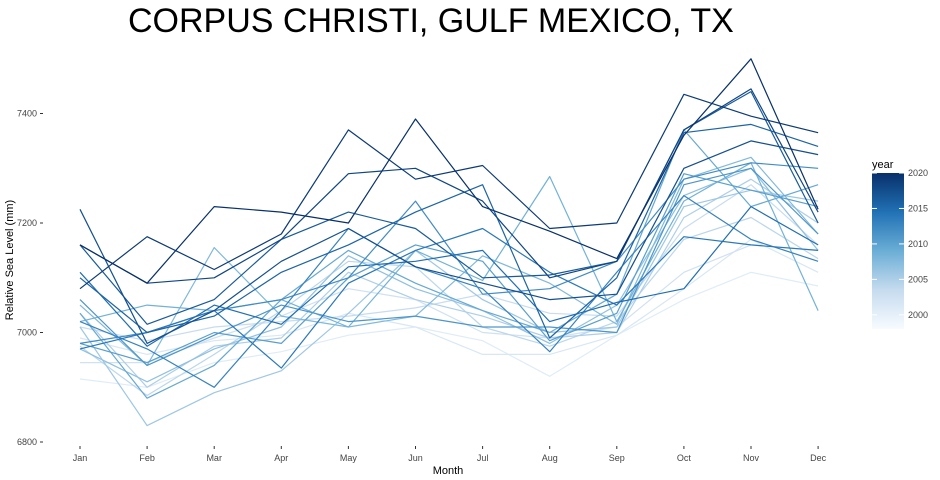 This screenshot has height=480, width=940. Describe the element at coordinates (818, 458) in the screenshot. I see `x-tick-label-dec: Dec` at that location.